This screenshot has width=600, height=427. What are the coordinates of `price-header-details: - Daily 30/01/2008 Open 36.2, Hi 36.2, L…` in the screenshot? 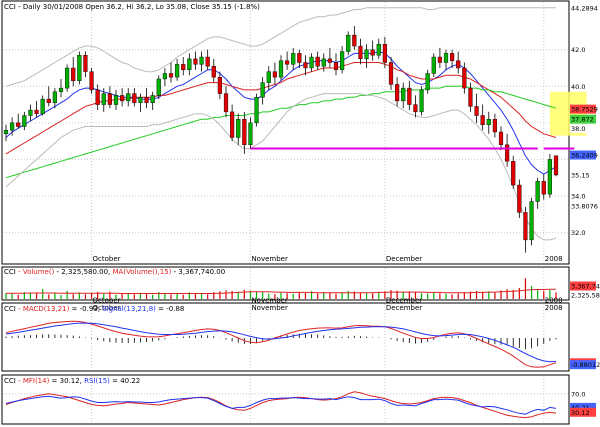 It's located at (138, 7).